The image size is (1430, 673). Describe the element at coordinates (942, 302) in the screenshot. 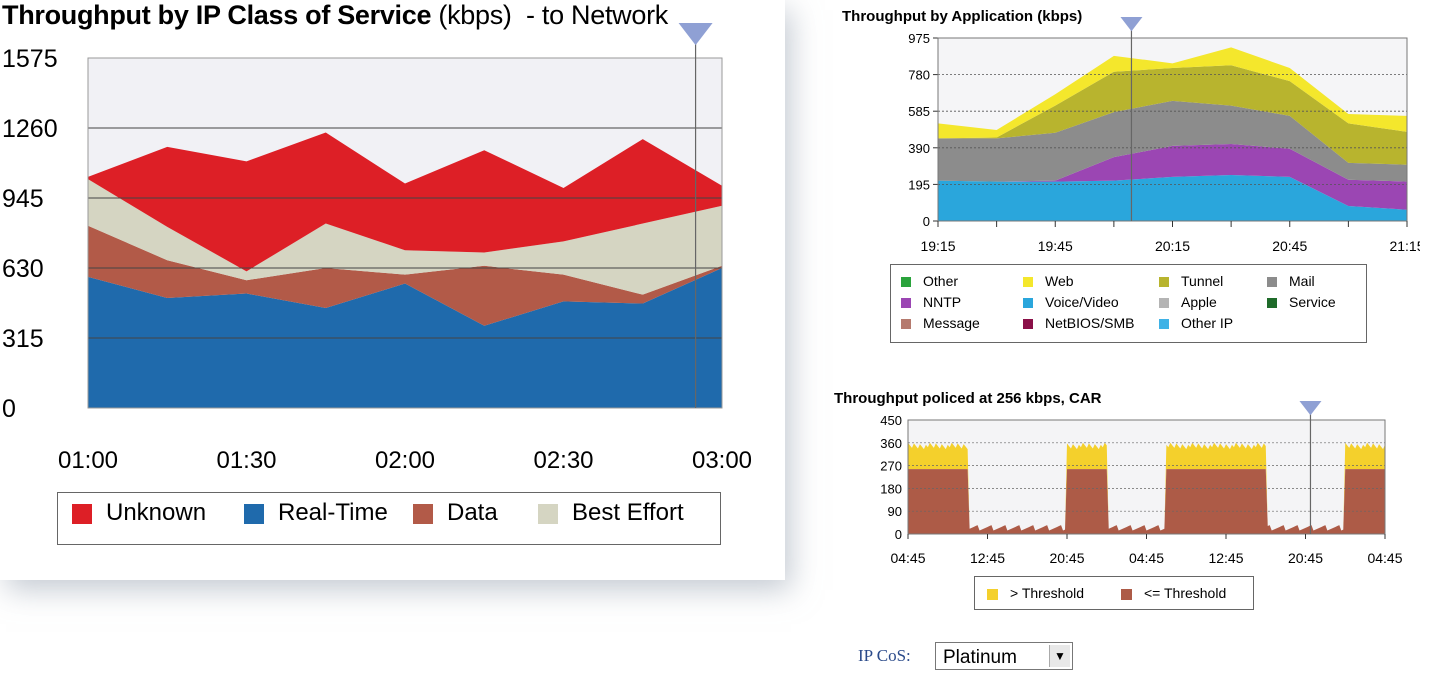

I see `legend-label: NNTP` at that location.